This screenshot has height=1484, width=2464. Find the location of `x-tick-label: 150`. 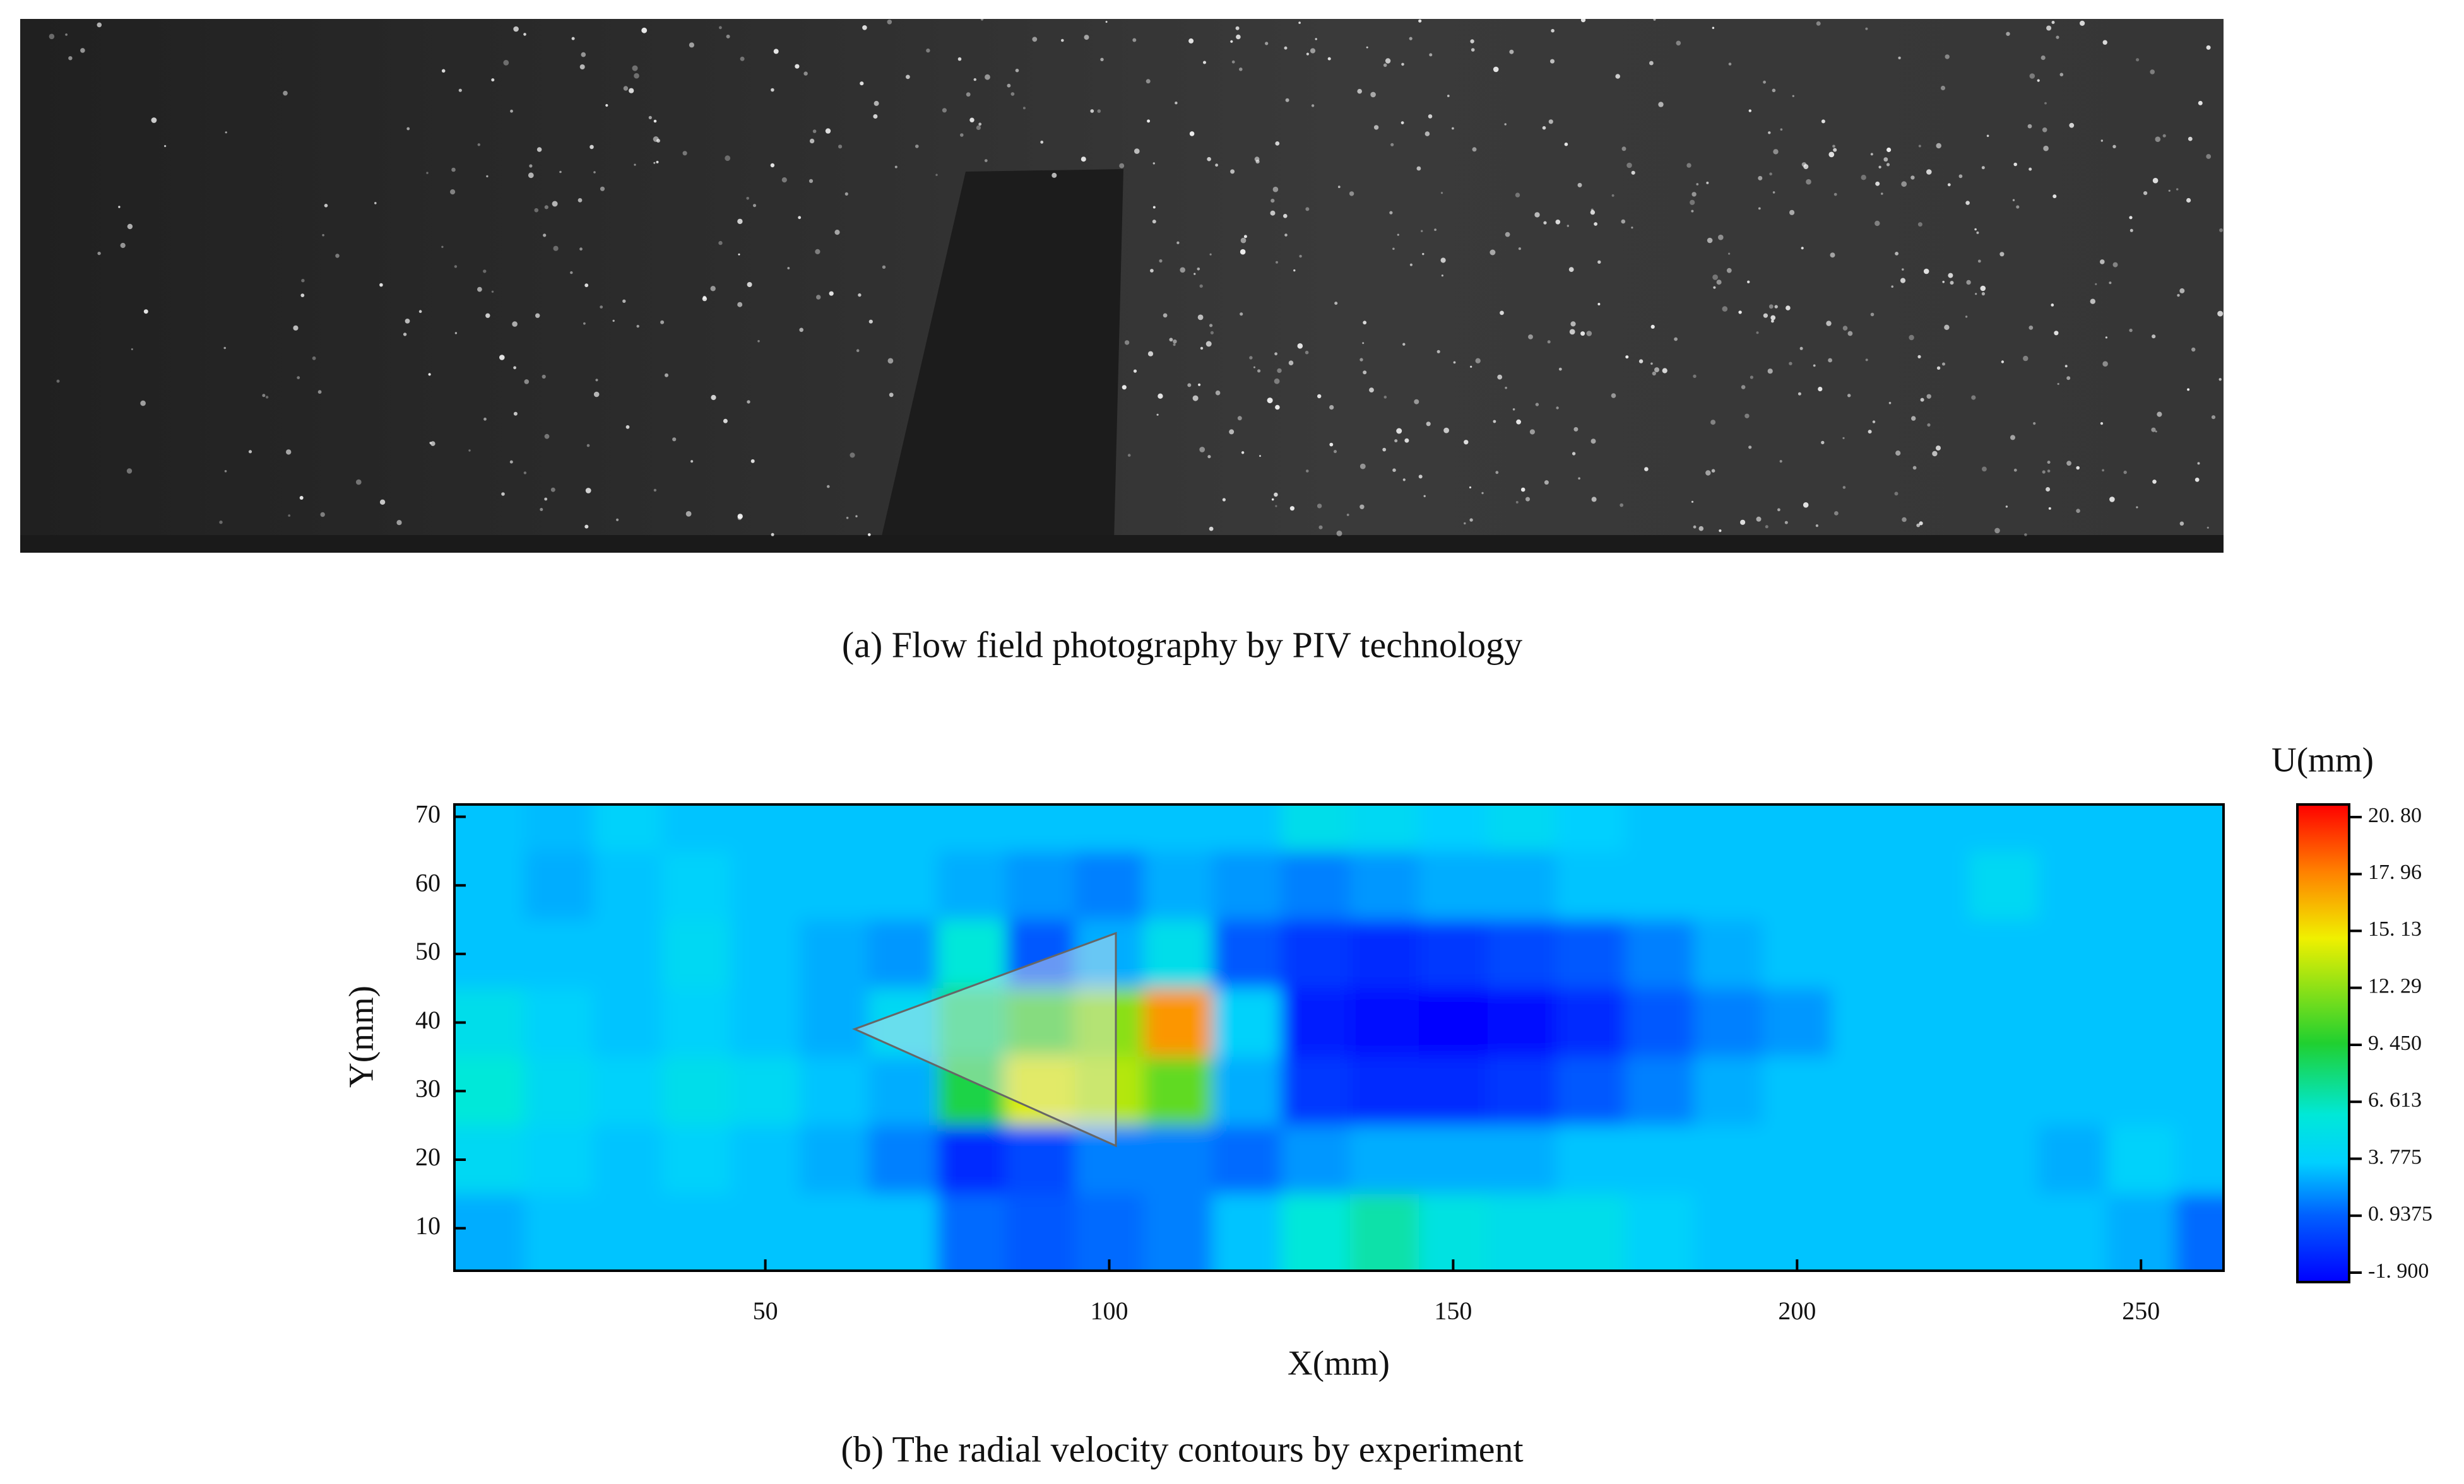

x-tick-label: 150 is located at coordinates (1453, 1311).